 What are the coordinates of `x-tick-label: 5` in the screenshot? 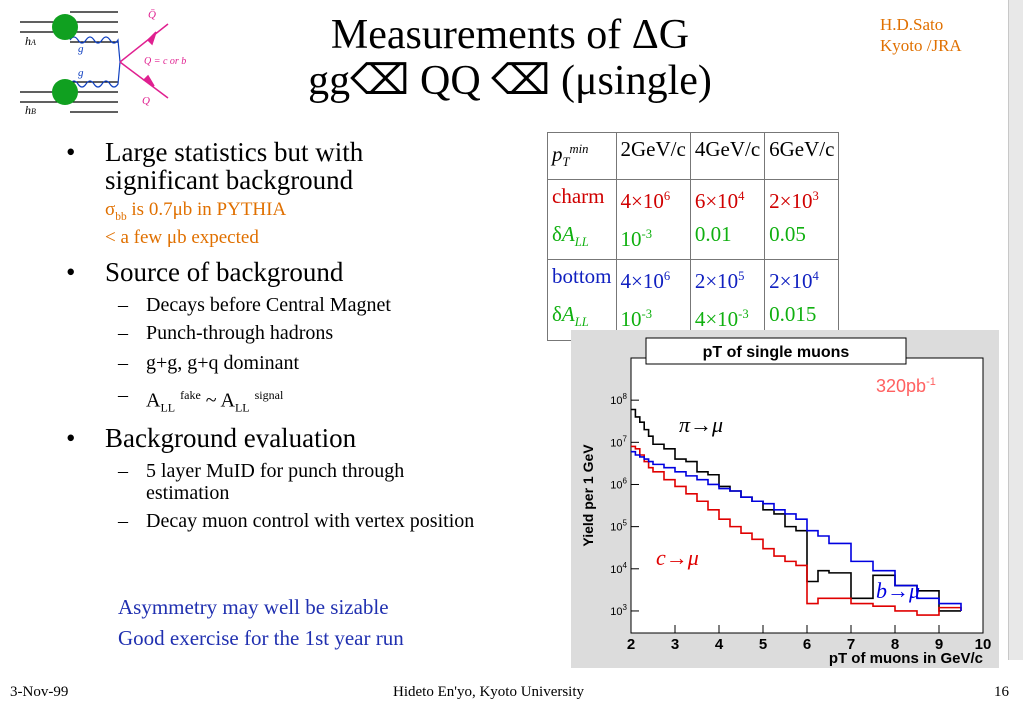 It's located at (763, 644).